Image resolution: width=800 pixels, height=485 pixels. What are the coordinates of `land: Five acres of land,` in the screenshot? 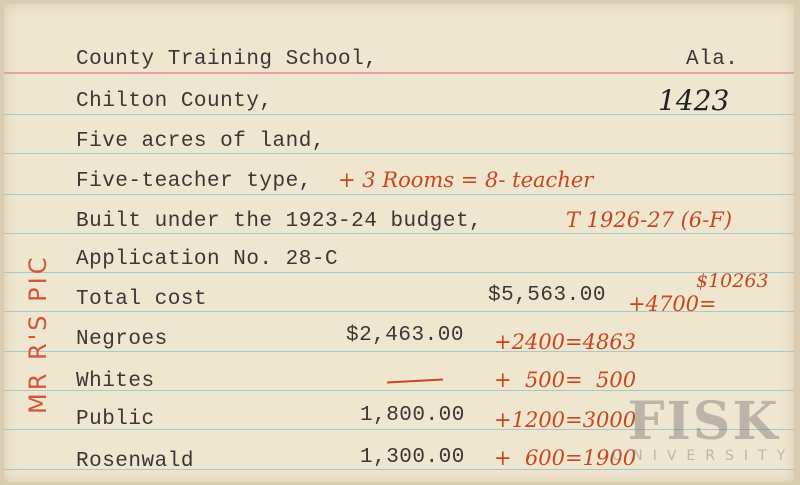 It's located at (200, 141).